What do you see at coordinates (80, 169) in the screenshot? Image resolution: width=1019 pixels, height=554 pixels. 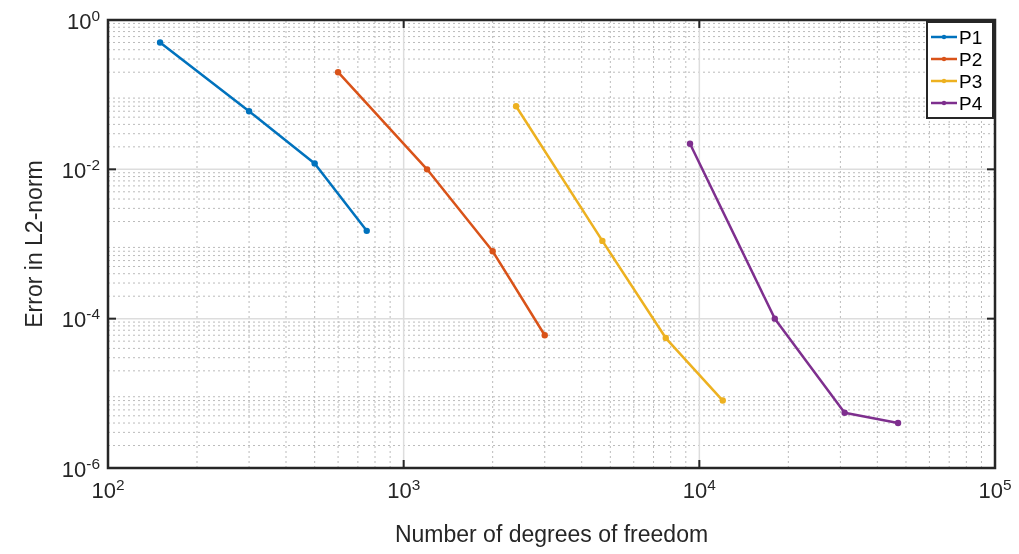 I see `y-tick-label: 10$^{-2}$` at bounding box center [80, 169].